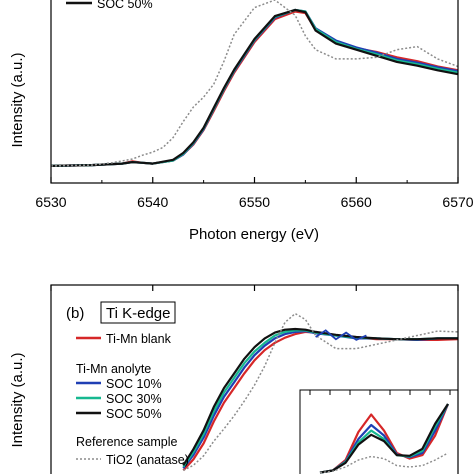 The width and height of the screenshot is (474, 474). I want to click on panel-b-title: Ti K-edge, so click(138, 313).